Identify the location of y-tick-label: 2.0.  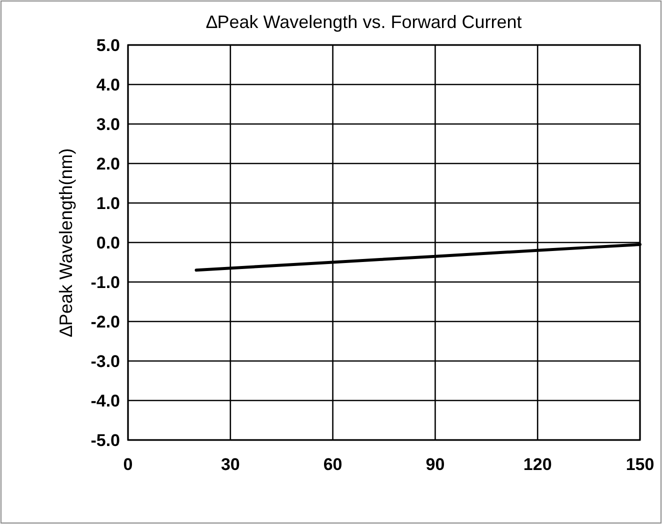
(108, 164).